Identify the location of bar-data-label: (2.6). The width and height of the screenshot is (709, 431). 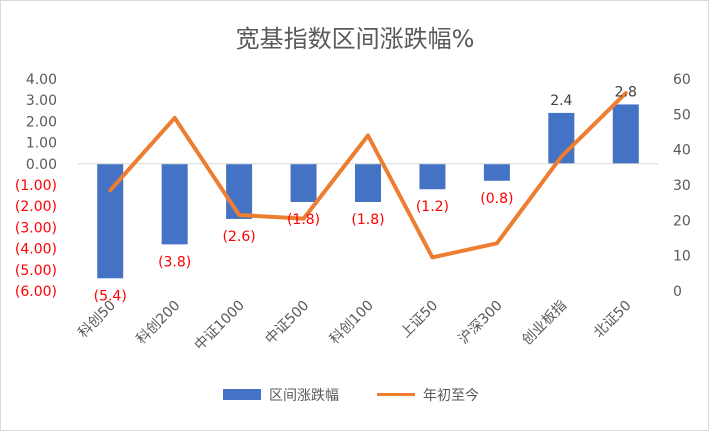
(239, 237).